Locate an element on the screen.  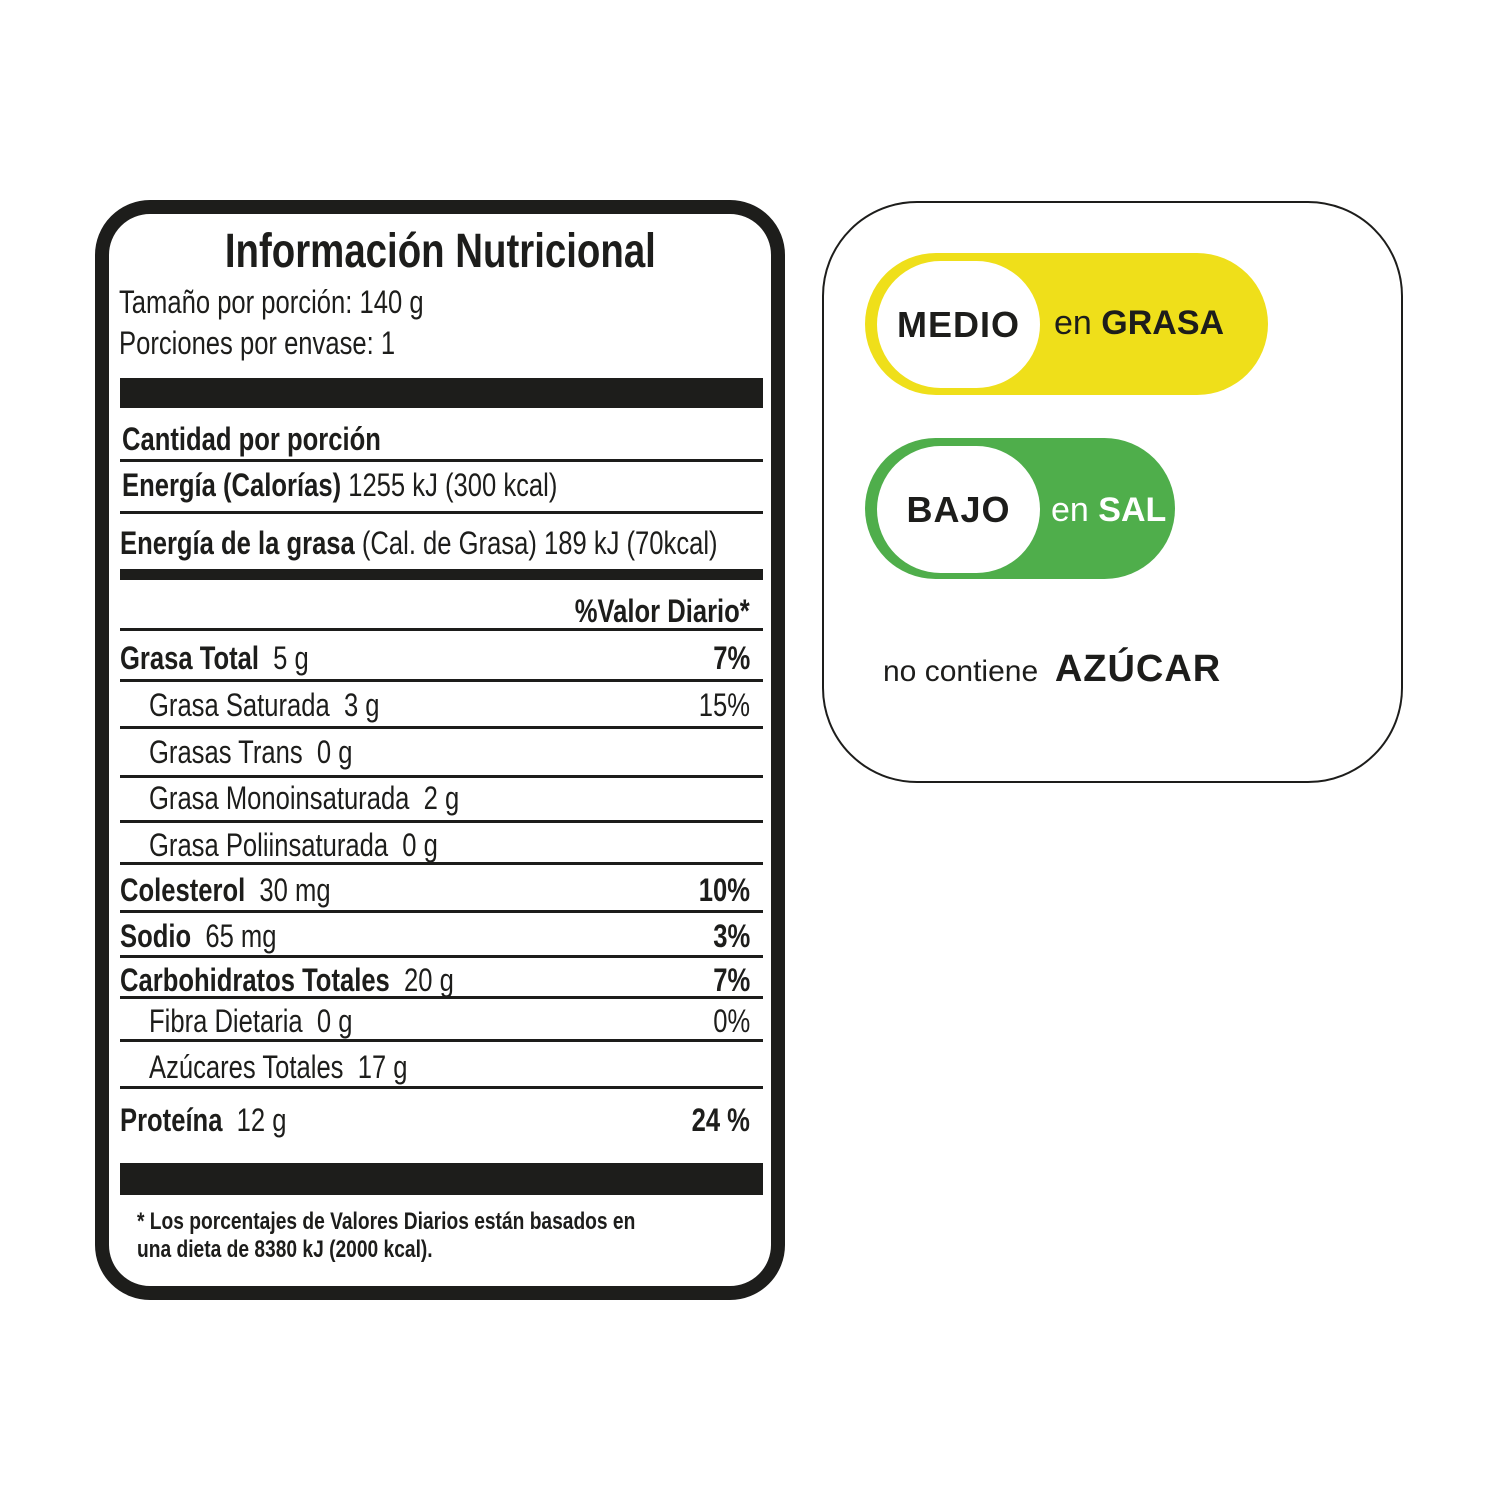
nutrient-amount: 20 g is located at coordinates (429, 980).